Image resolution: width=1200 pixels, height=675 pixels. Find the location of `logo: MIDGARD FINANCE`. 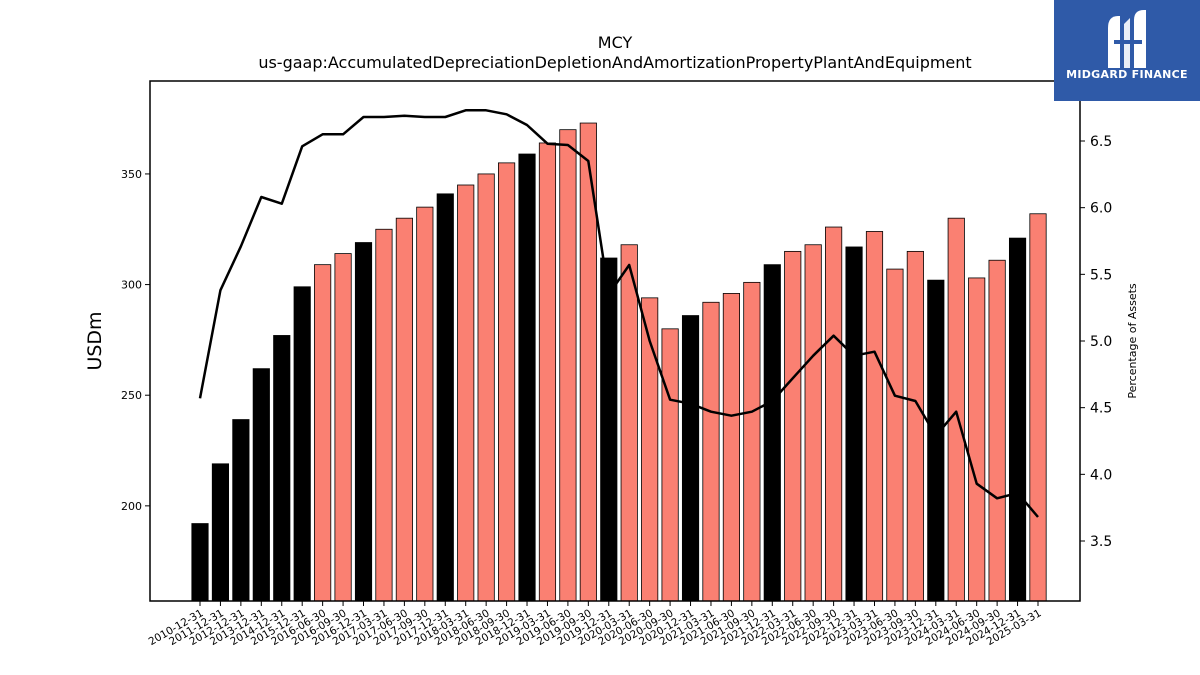

logo: MIDGARD FINANCE is located at coordinates (1127, 50).